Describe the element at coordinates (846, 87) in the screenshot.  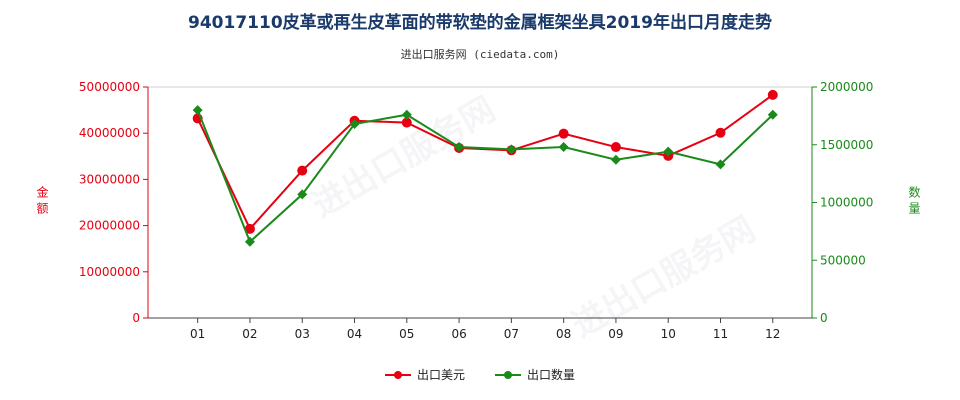
I see `y-right-tick-label: 2000000` at that location.